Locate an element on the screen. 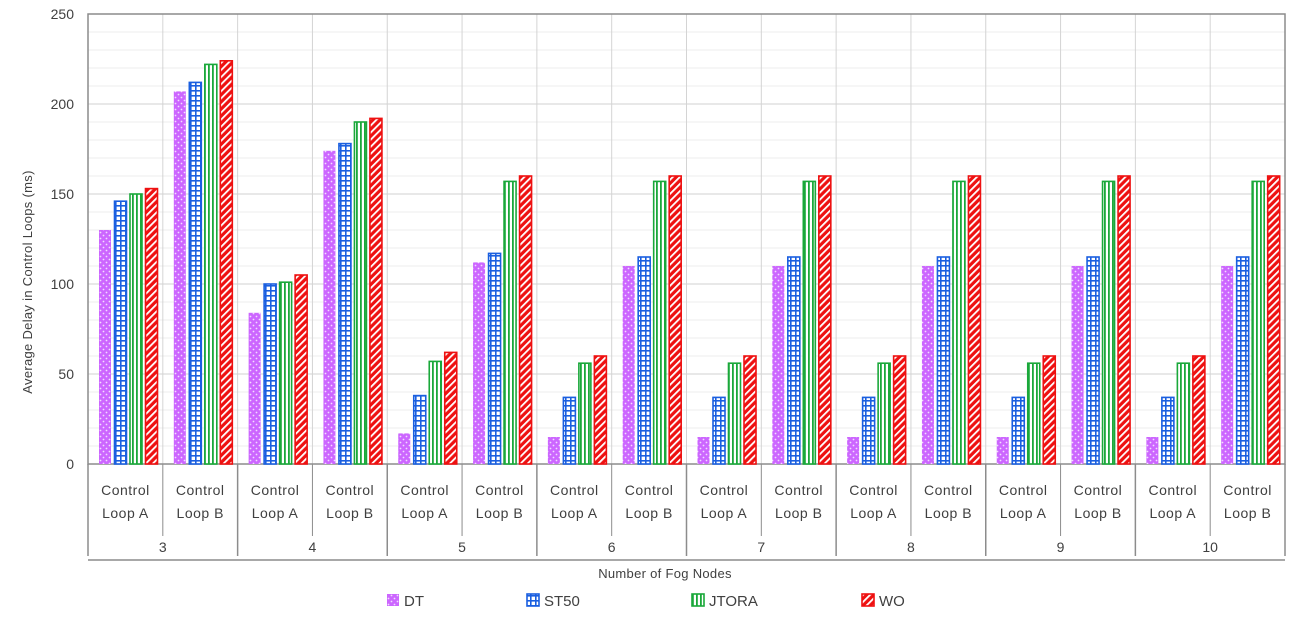 The height and width of the screenshot is (621, 1297). legend: DT ST50 JTORA WO is located at coordinates (646, 601).